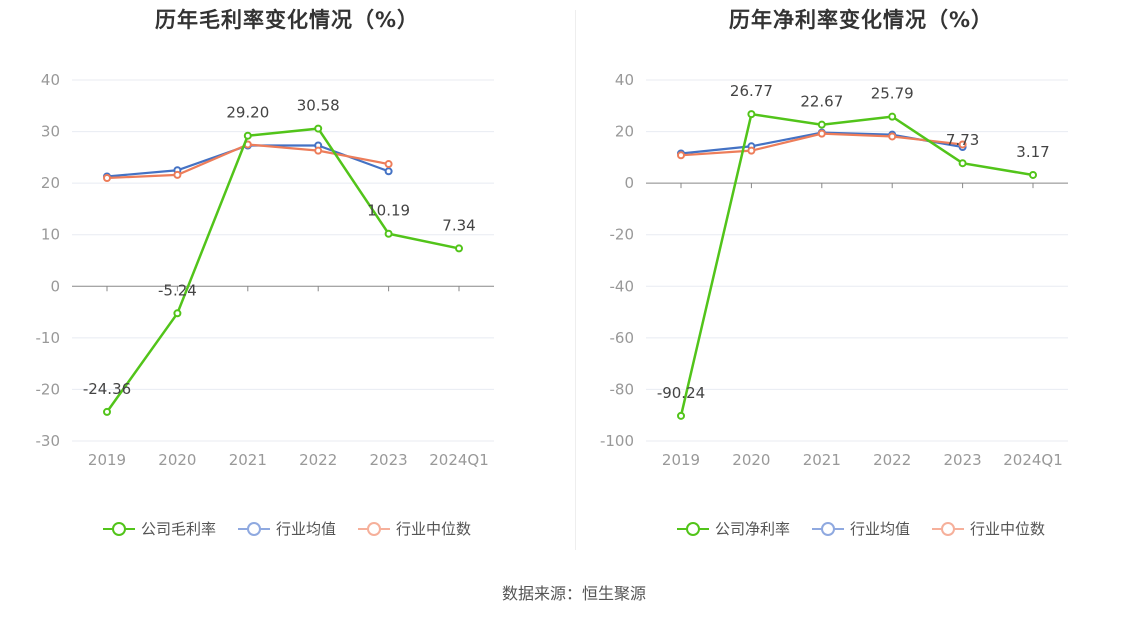 The height and width of the screenshot is (619, 1148). Describe the element at coordinates (107, 389) in the screenshot. I see `data-label: -24.36` at that location.